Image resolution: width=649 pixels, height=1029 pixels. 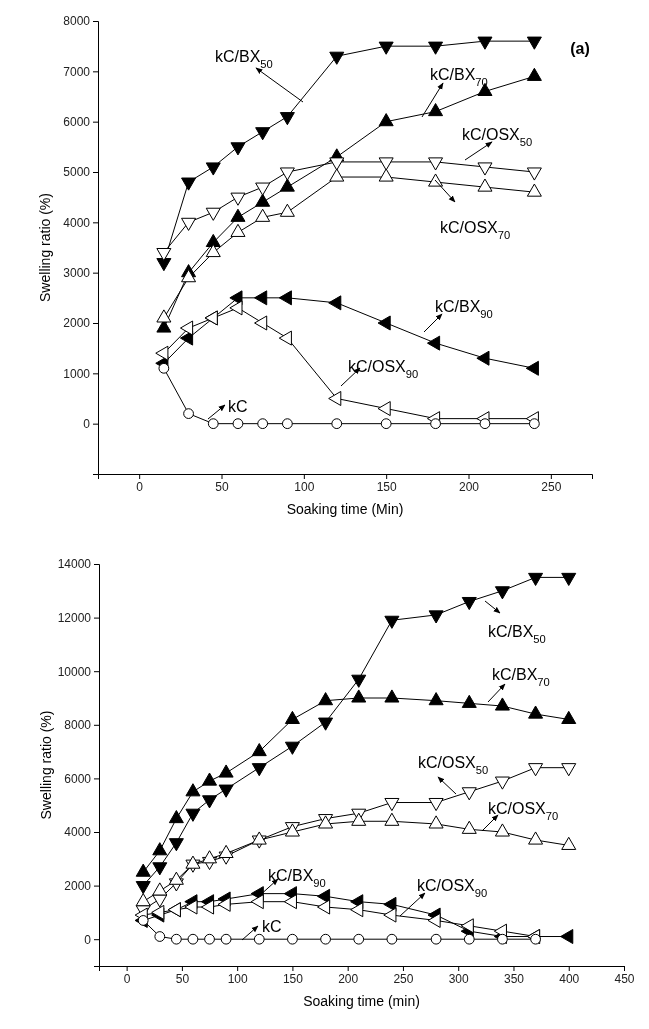 What do you see at coordinates (244, 59) in the screenshot?
I see `text: kC/BX$_{50}$` at bounding box center [244, 59].